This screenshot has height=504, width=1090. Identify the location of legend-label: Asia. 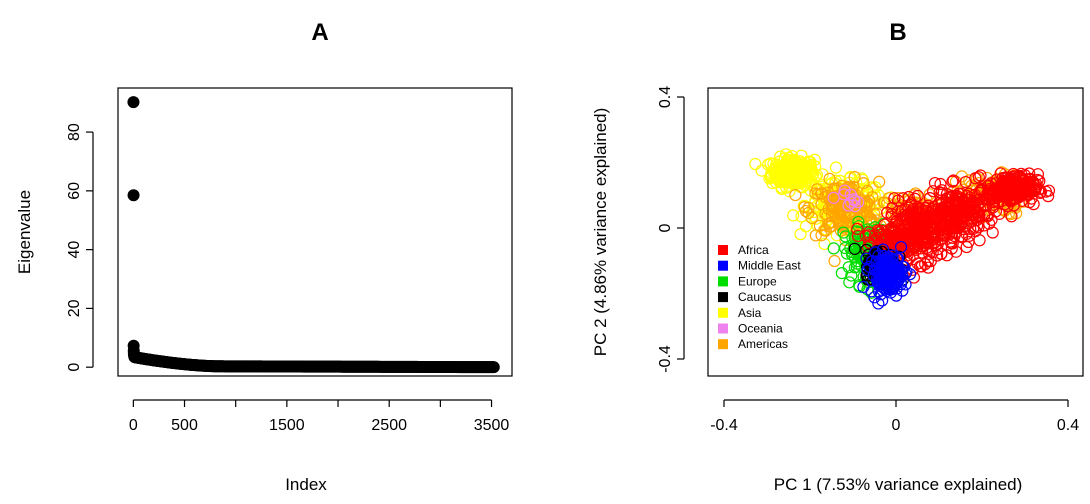
(750, 313).